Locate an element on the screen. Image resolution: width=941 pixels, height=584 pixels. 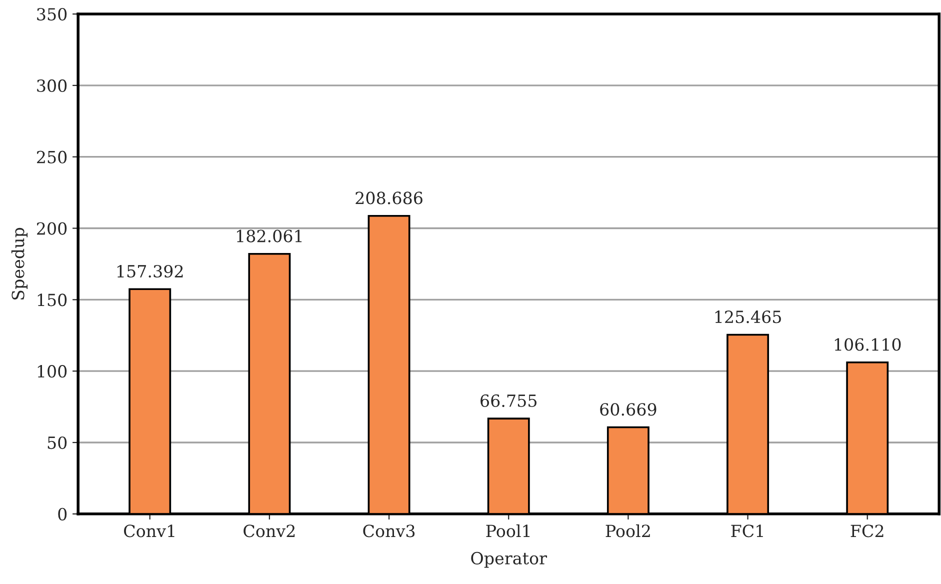
x-tick-label: FC2 is located at coordinates (867, 531).